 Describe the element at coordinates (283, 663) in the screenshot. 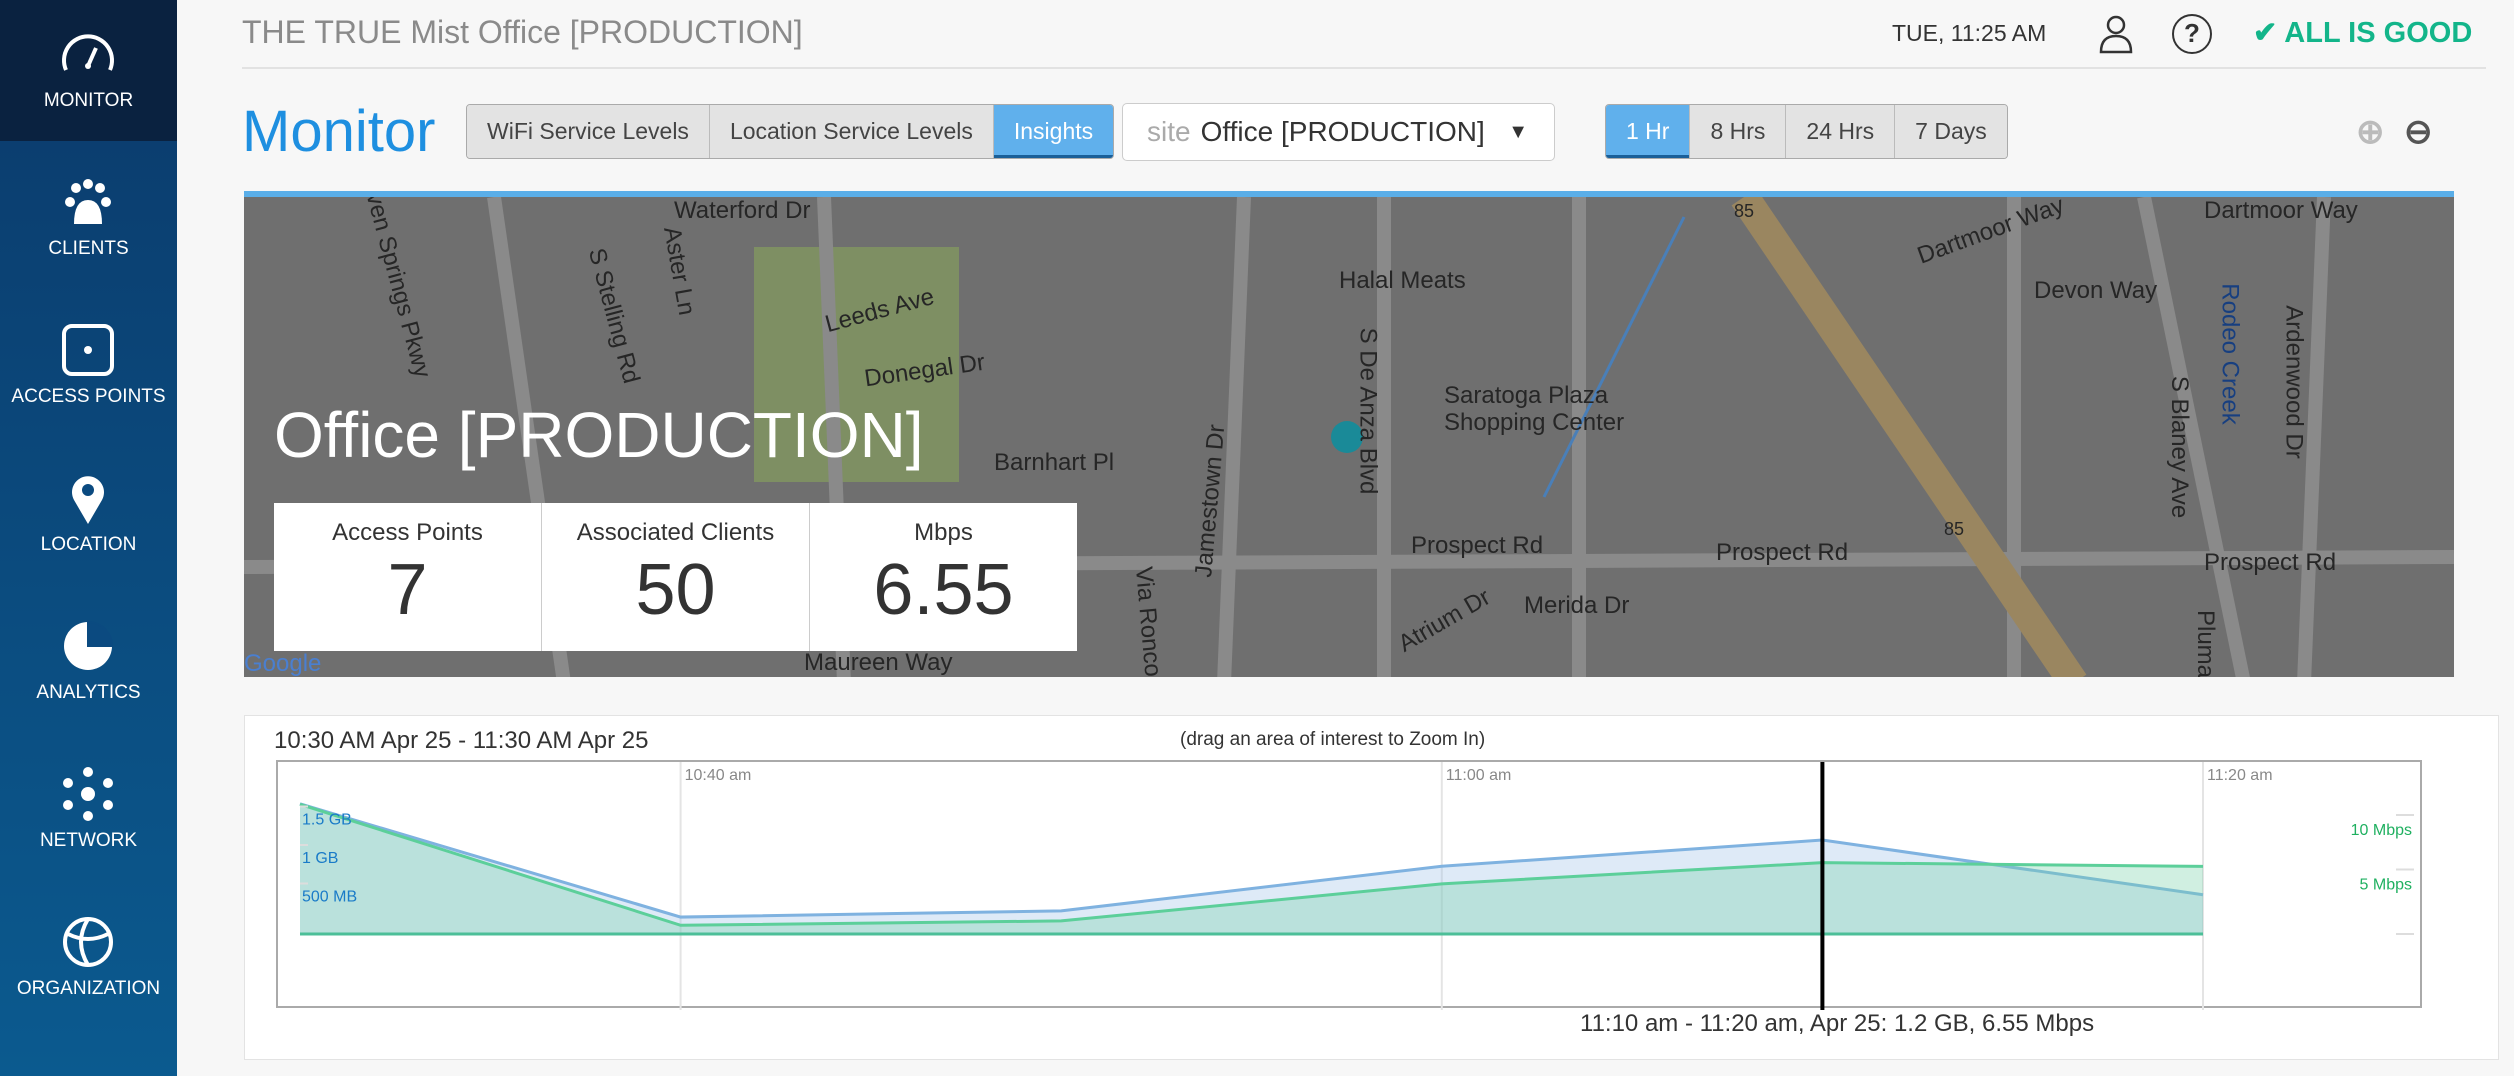

I see `google-logo: Google` at that location.